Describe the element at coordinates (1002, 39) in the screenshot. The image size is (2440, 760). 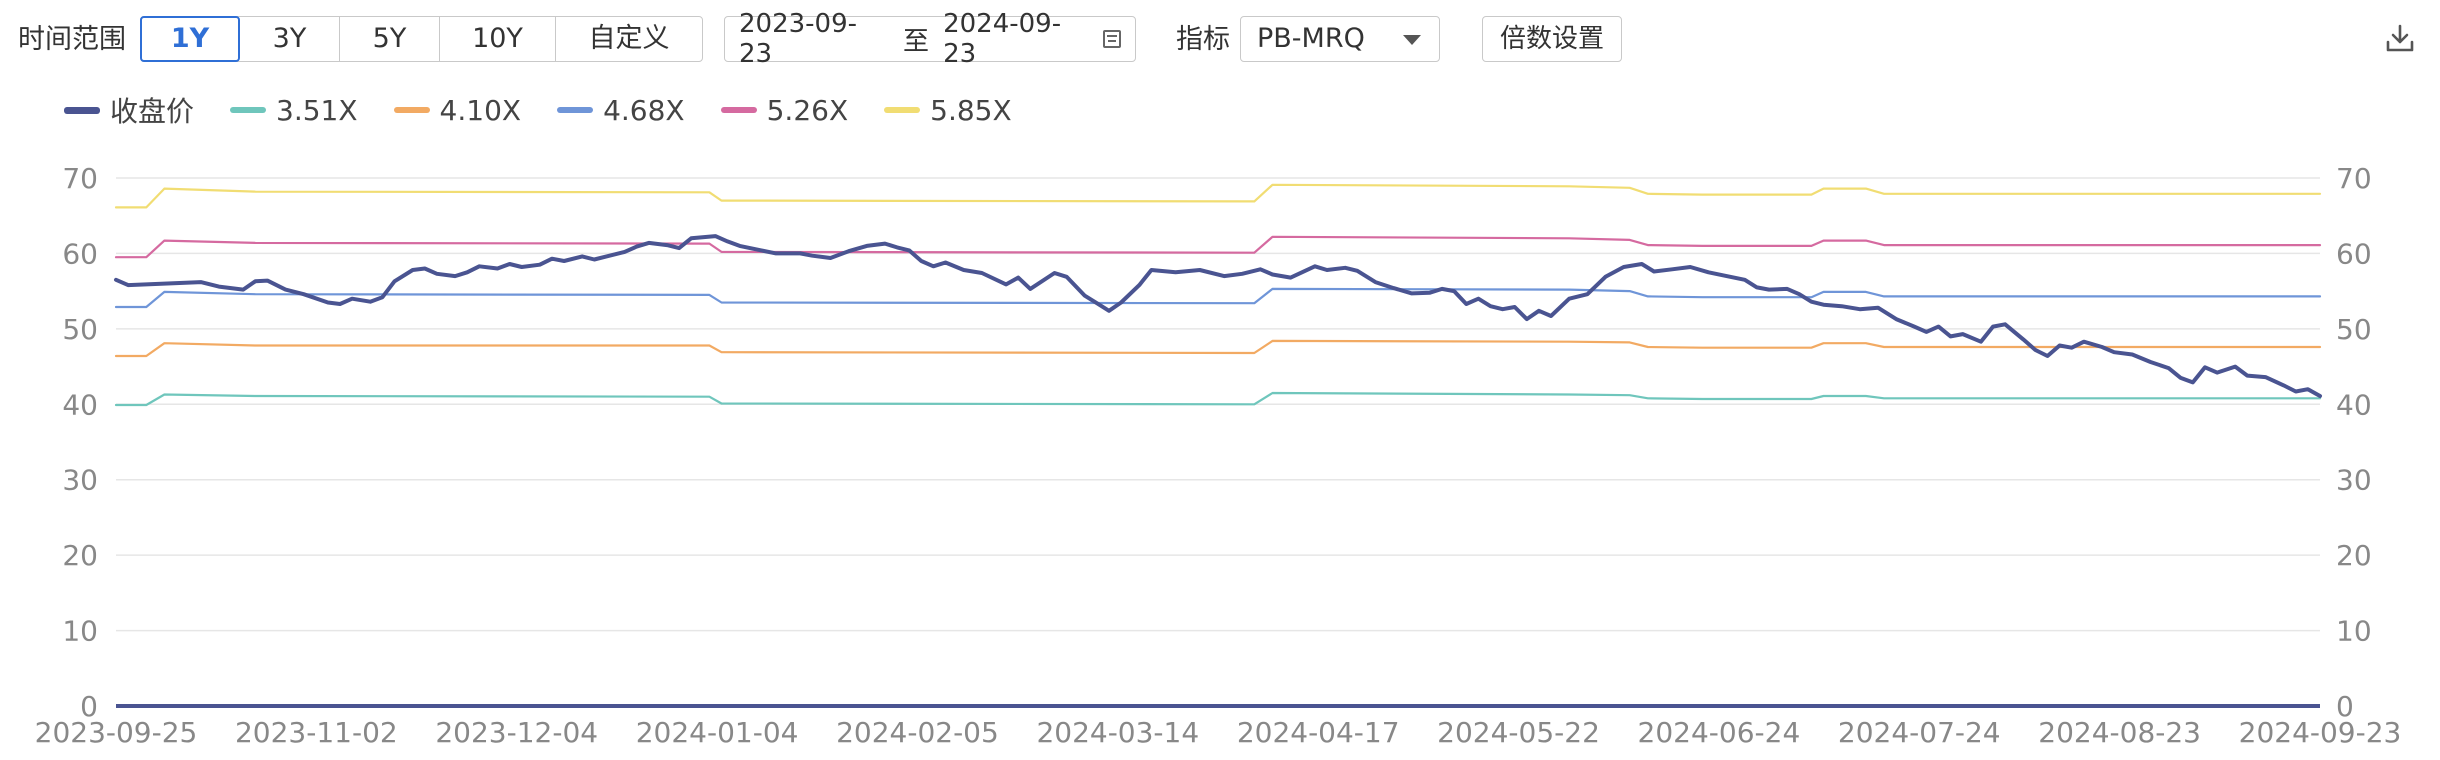
I see `date-end: 2024-09-23` at that location.